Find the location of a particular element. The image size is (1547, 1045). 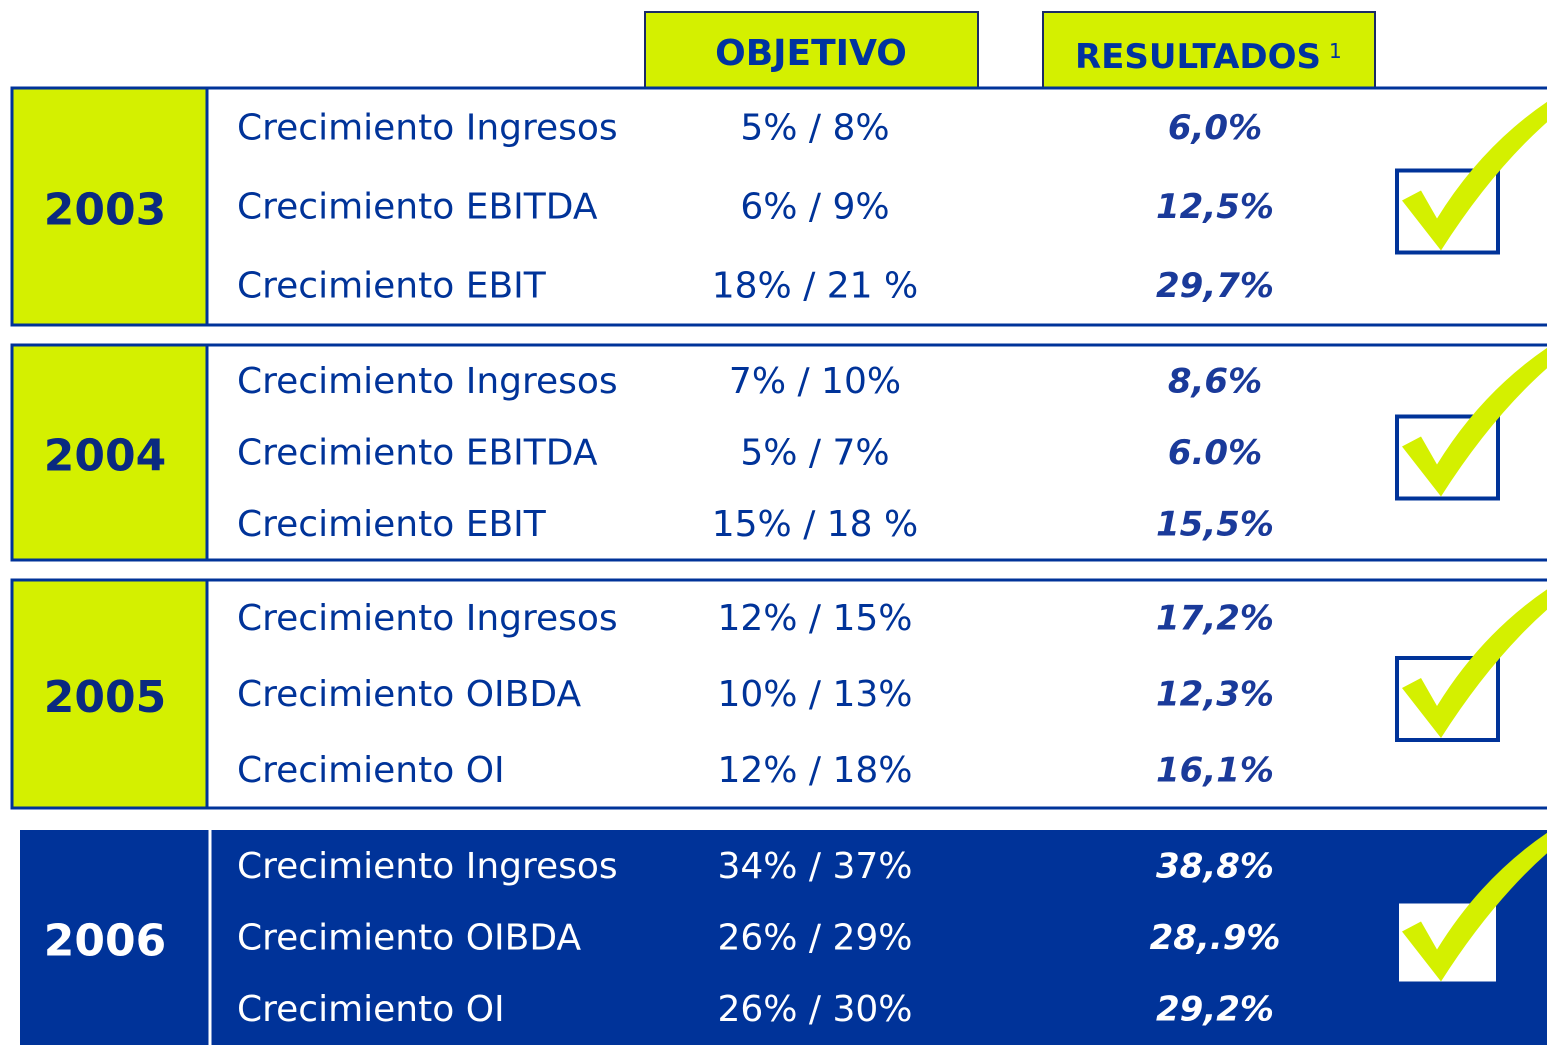

results-header-box is located at coordinates (1209, 50).